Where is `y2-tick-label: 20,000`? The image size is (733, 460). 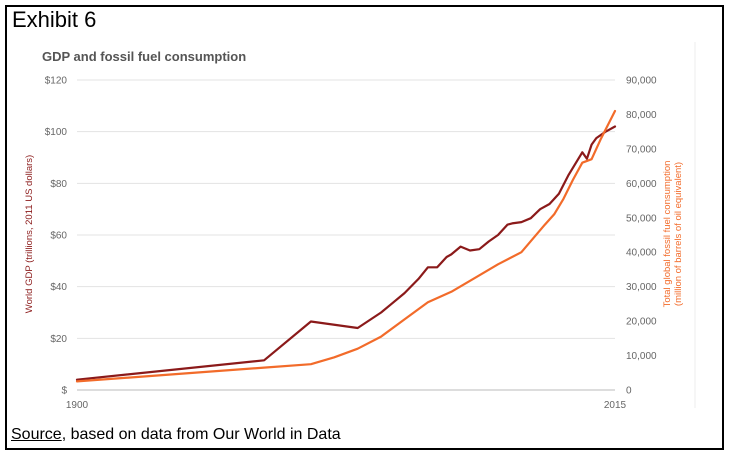
y2-tick-label: 20,000 is located at coordinates (641, 322).